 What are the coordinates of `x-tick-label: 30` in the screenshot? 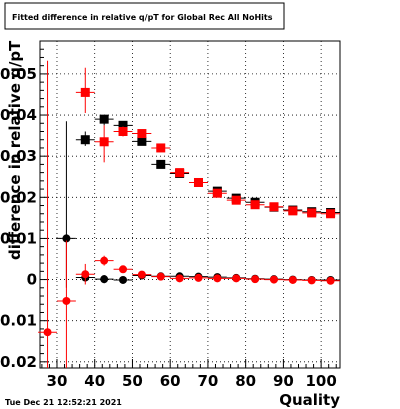 It's located at (57, 381).